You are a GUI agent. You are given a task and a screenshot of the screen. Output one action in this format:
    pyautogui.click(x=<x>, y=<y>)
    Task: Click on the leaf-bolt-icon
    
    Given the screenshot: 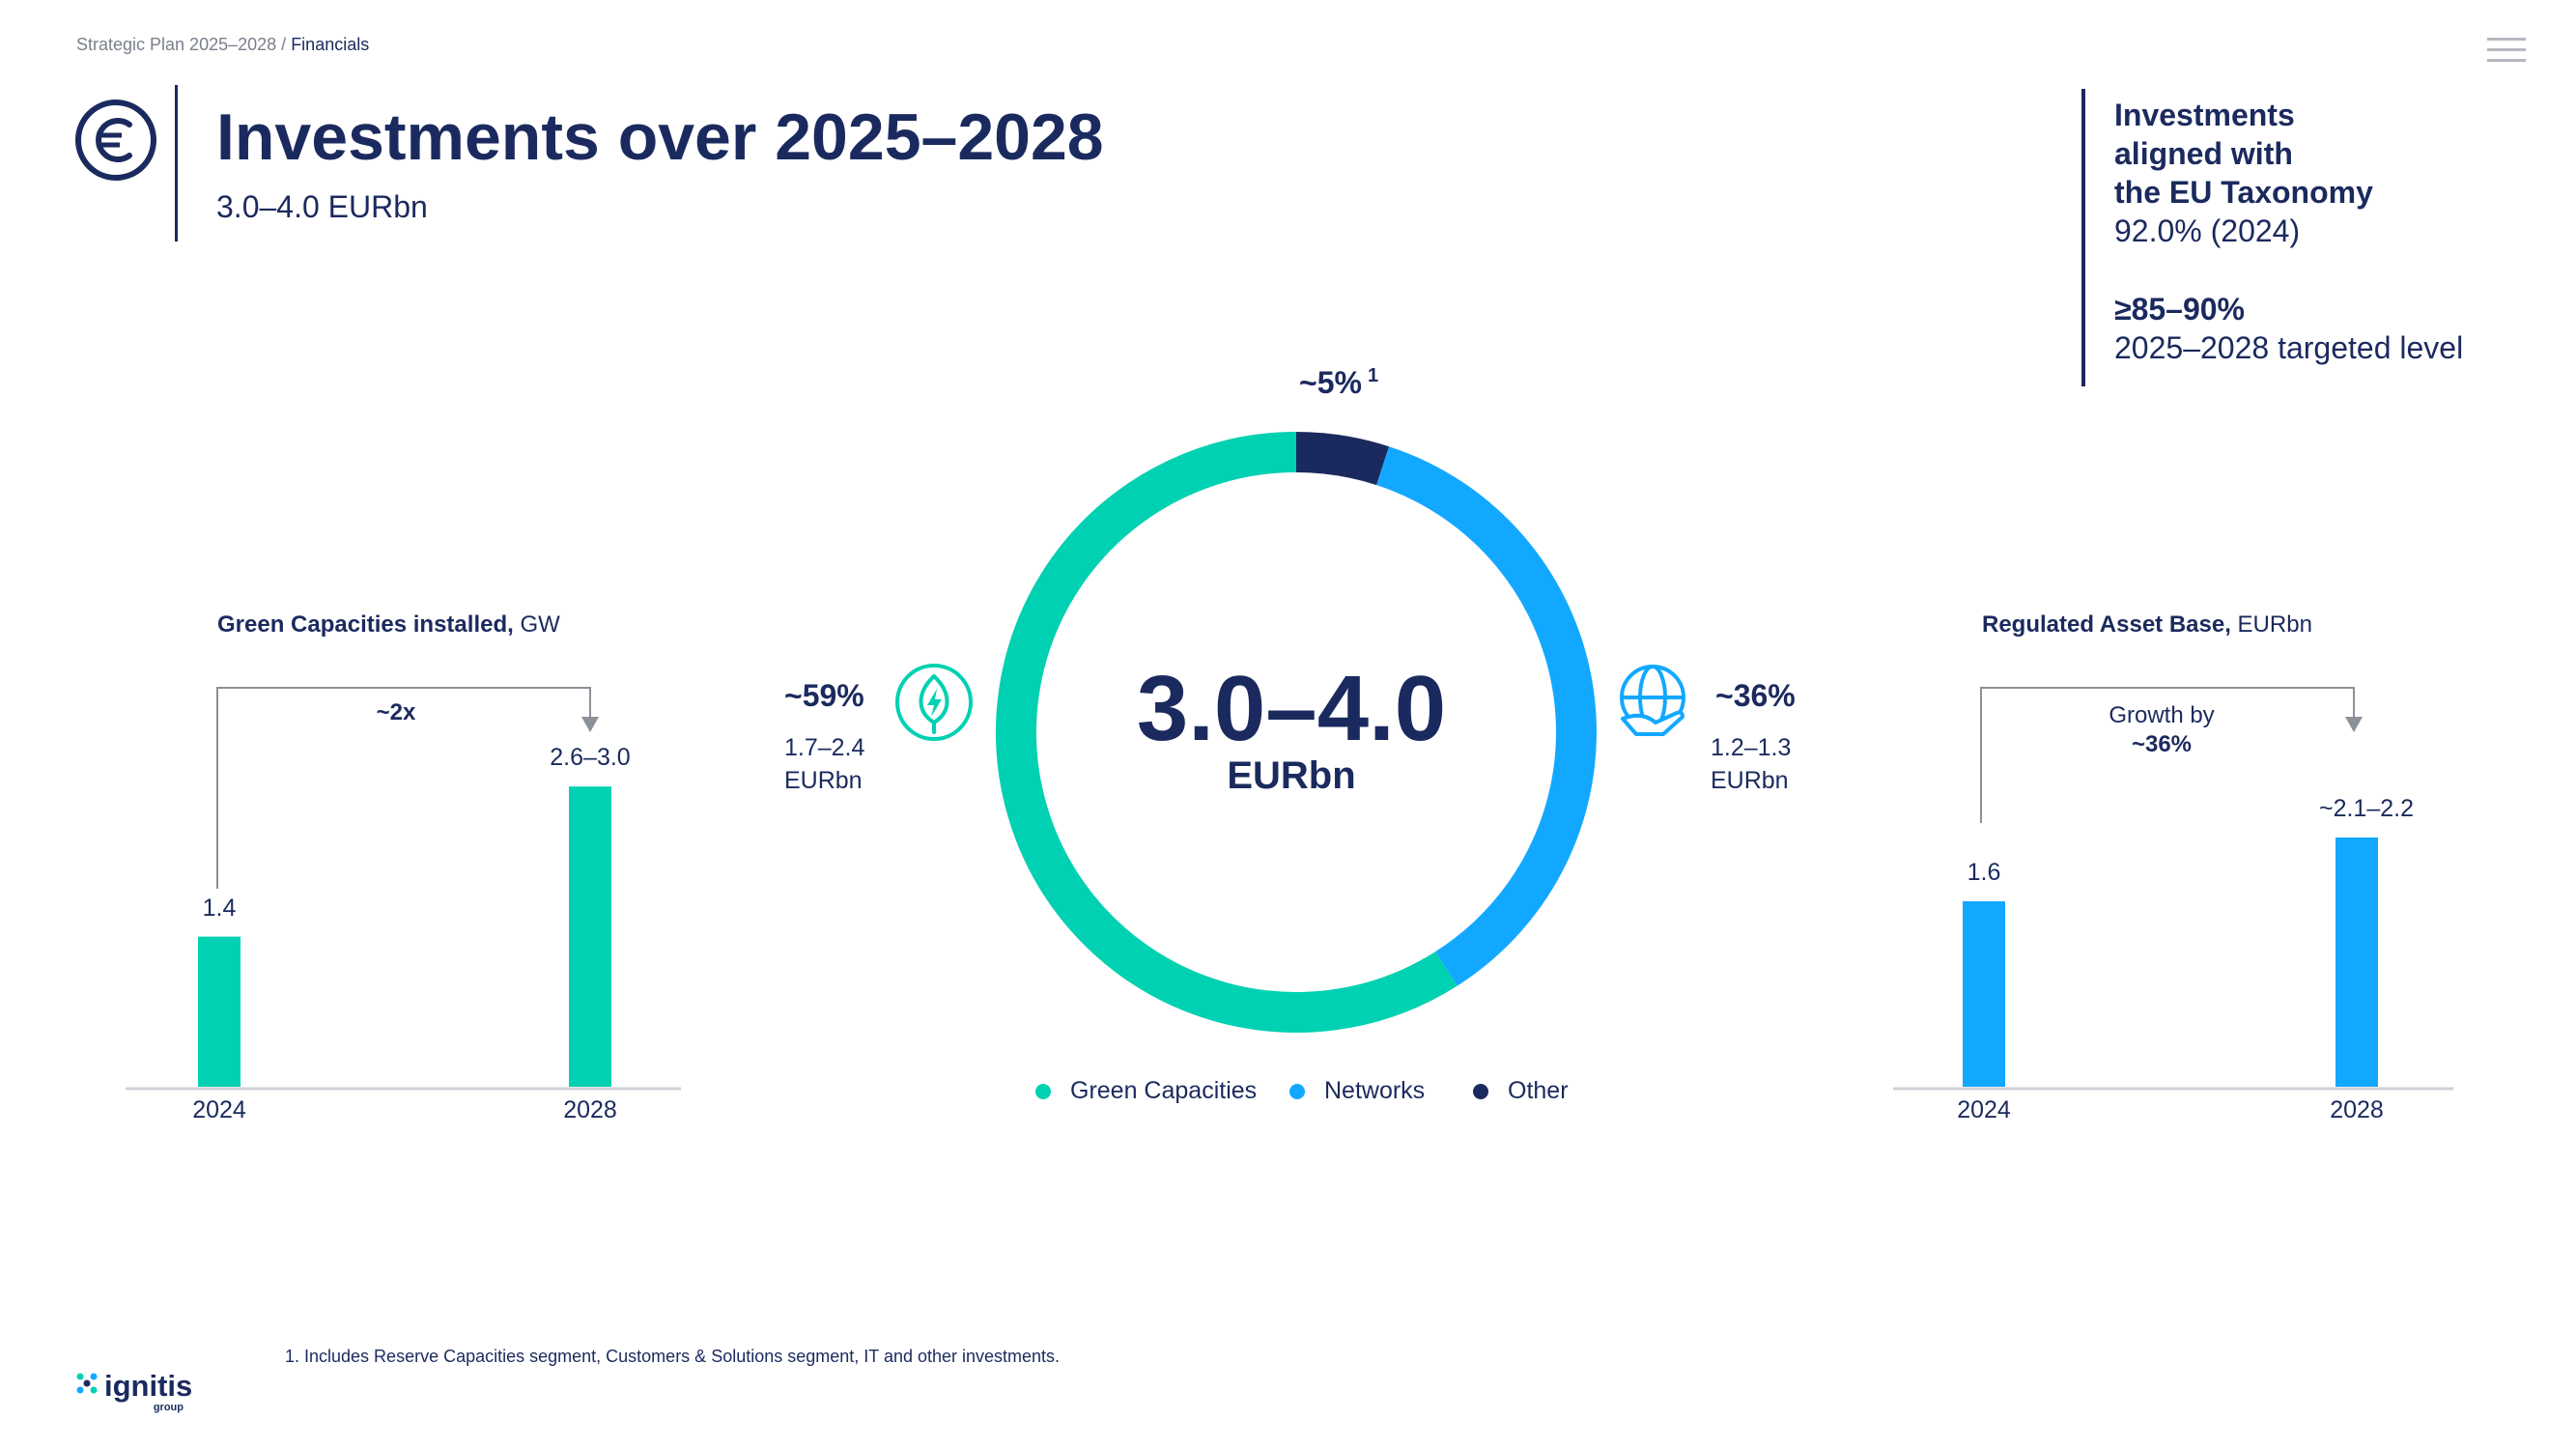 What is the action you would take?
    pyautogui.click(x=934, y=702)
    